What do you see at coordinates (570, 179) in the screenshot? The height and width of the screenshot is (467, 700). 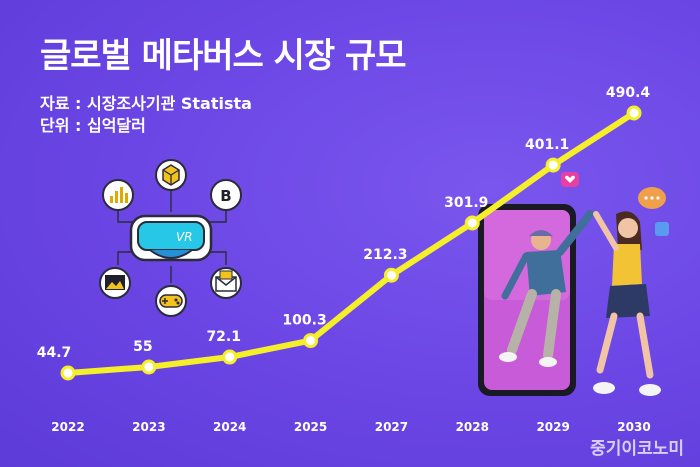 I see `heart-bubble-icon` at bounding box center [570, 179].